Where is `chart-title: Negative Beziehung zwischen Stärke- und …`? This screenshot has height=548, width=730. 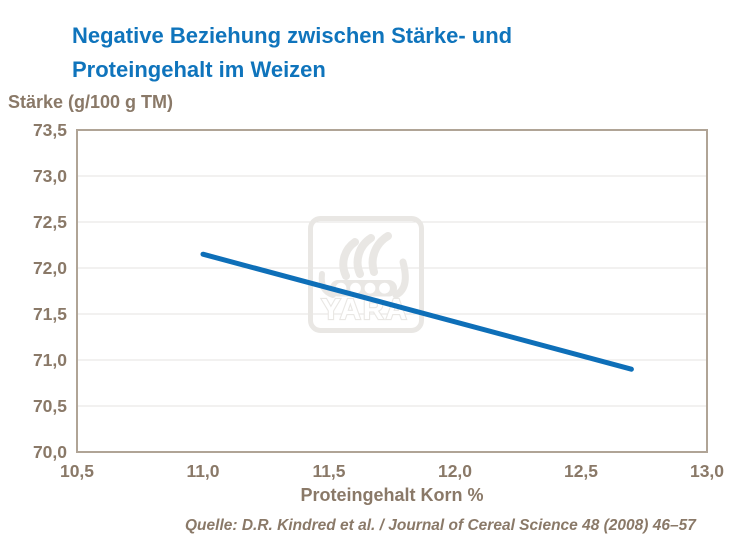 chart-title: Negative Beziehung zwischen Stärke- und … is located at coordinates (372, 53).